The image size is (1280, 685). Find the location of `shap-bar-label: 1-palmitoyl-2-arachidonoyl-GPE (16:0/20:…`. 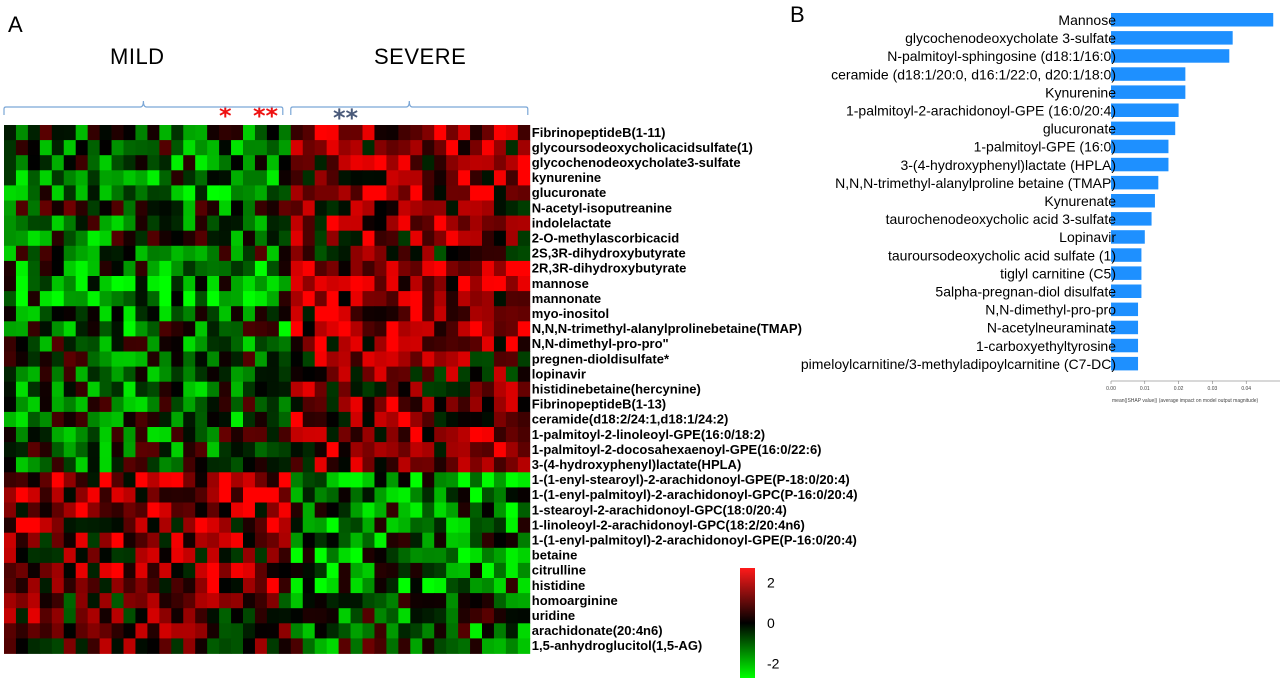

shap-bar-label: 1-palmitoyl-2-arachidonoyl-GPE (16:0/20:… is located at coordinates (981, 111).